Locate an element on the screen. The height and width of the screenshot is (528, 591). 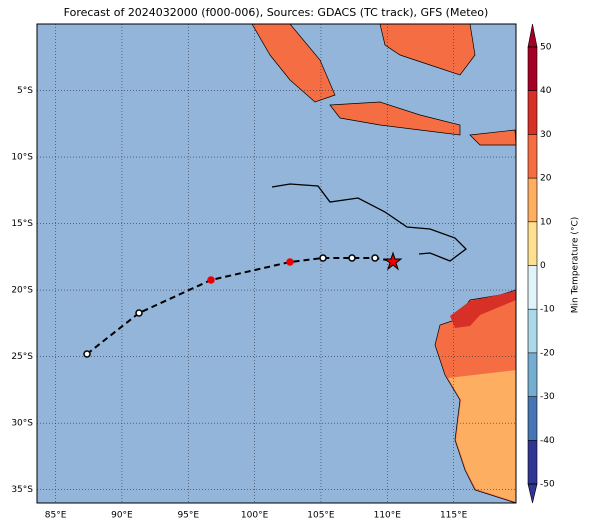
colorbar-tick-label: -20 is located at coordinates (547, 353).